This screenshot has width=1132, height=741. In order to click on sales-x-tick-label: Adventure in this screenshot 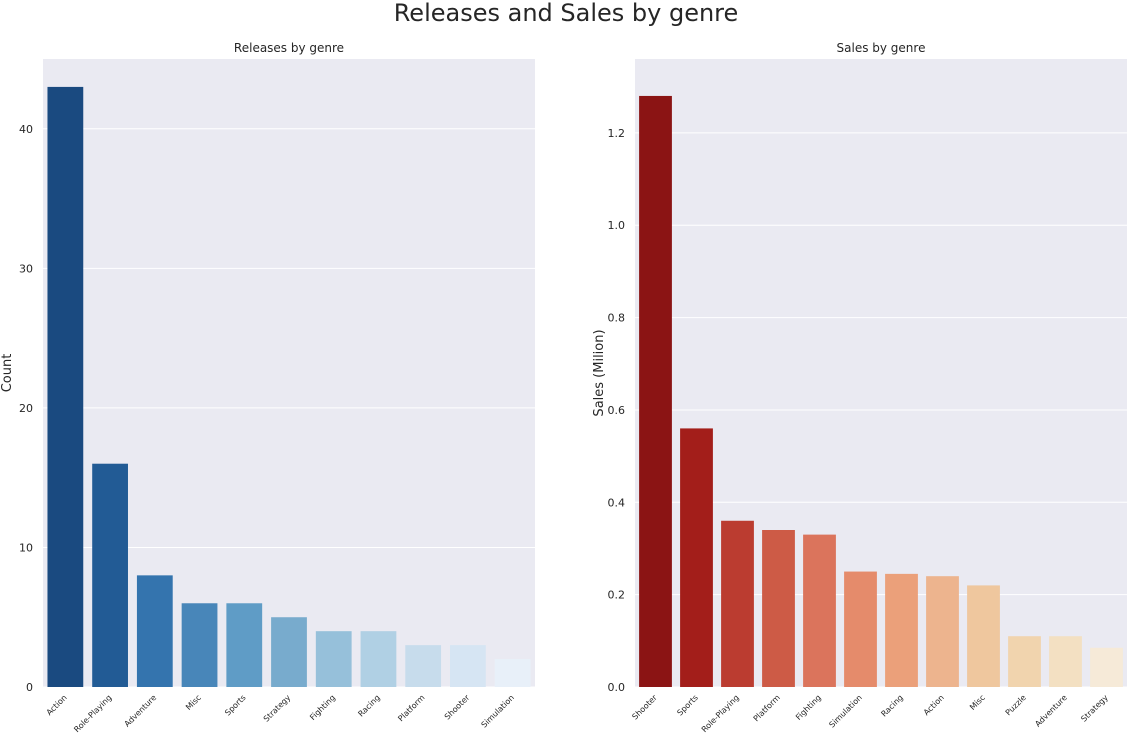, I will do `click(1051, 711)`.